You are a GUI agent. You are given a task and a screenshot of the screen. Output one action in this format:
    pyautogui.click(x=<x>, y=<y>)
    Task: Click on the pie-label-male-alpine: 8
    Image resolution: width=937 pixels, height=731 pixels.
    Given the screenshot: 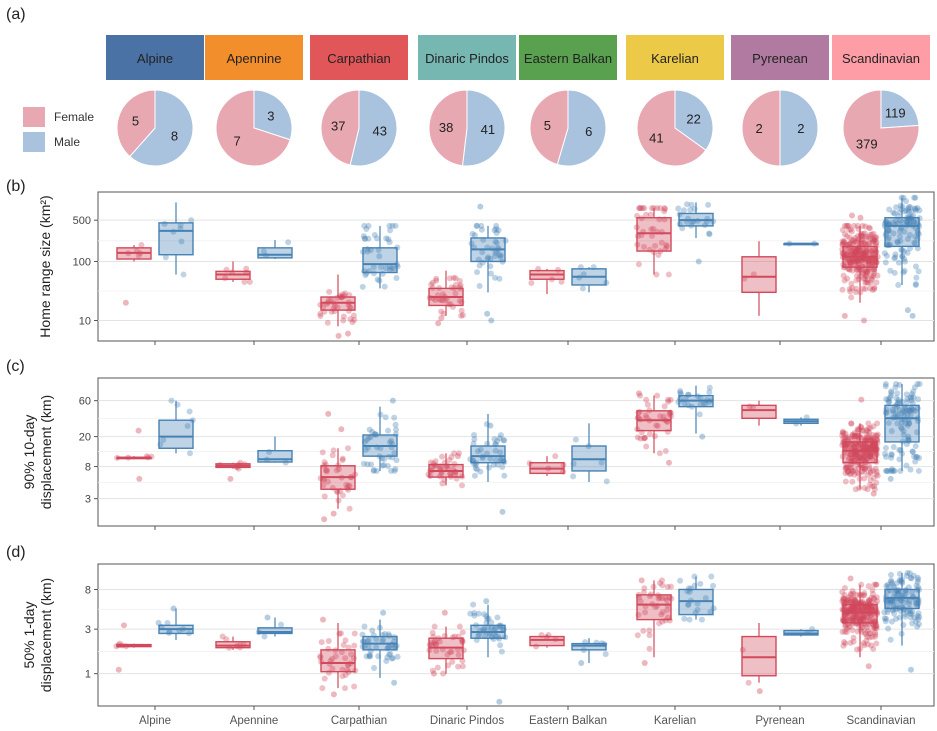 What is the action you would take?
    pyautogui.click(x=174, y=135)
    